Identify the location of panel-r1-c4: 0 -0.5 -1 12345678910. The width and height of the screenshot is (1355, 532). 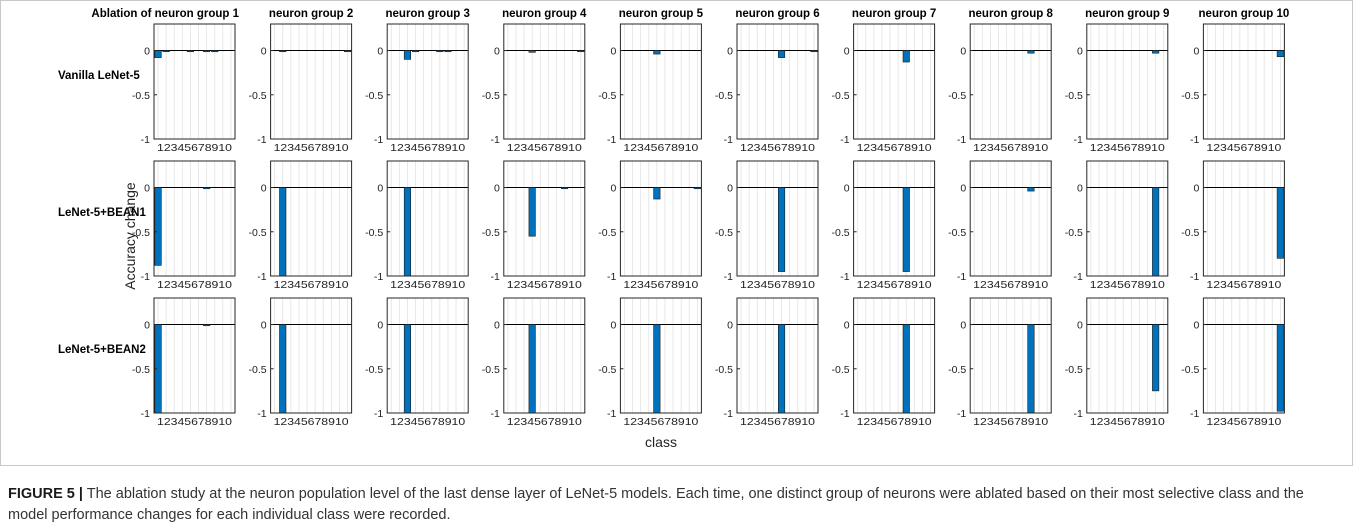
(534, 88).